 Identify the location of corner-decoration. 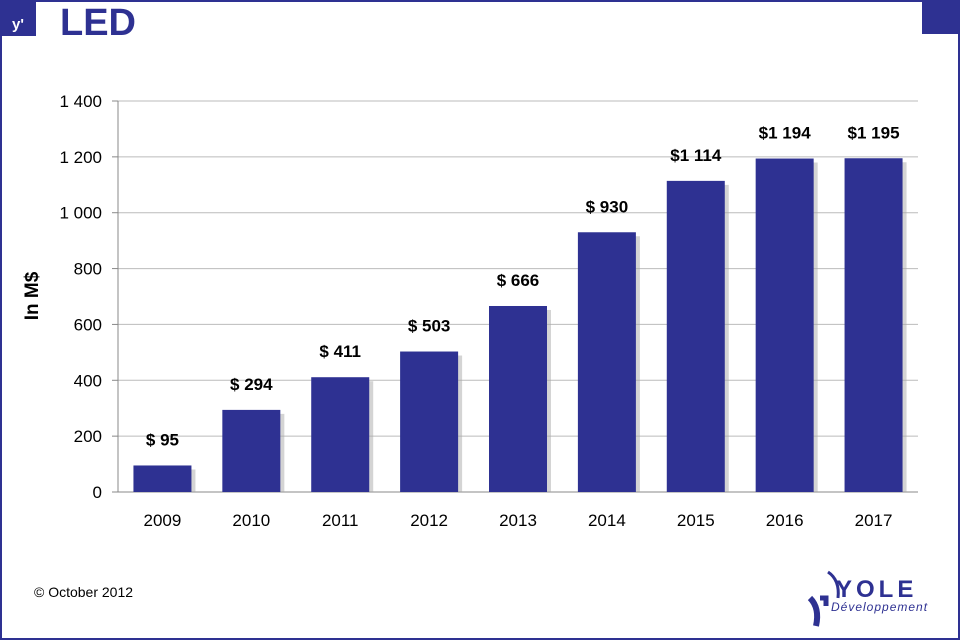
(941, 17).